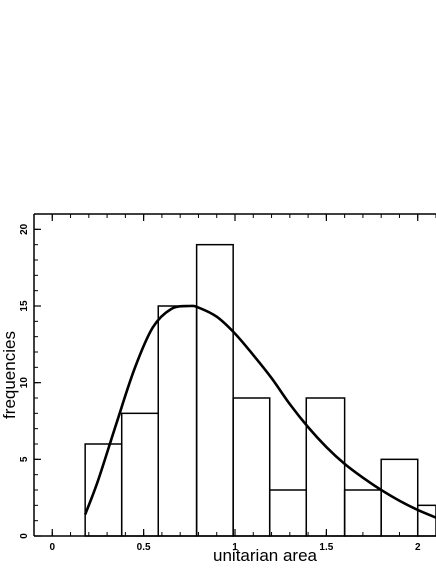  I want to click on x-axis-label: unitarian area, so click(265, 555).